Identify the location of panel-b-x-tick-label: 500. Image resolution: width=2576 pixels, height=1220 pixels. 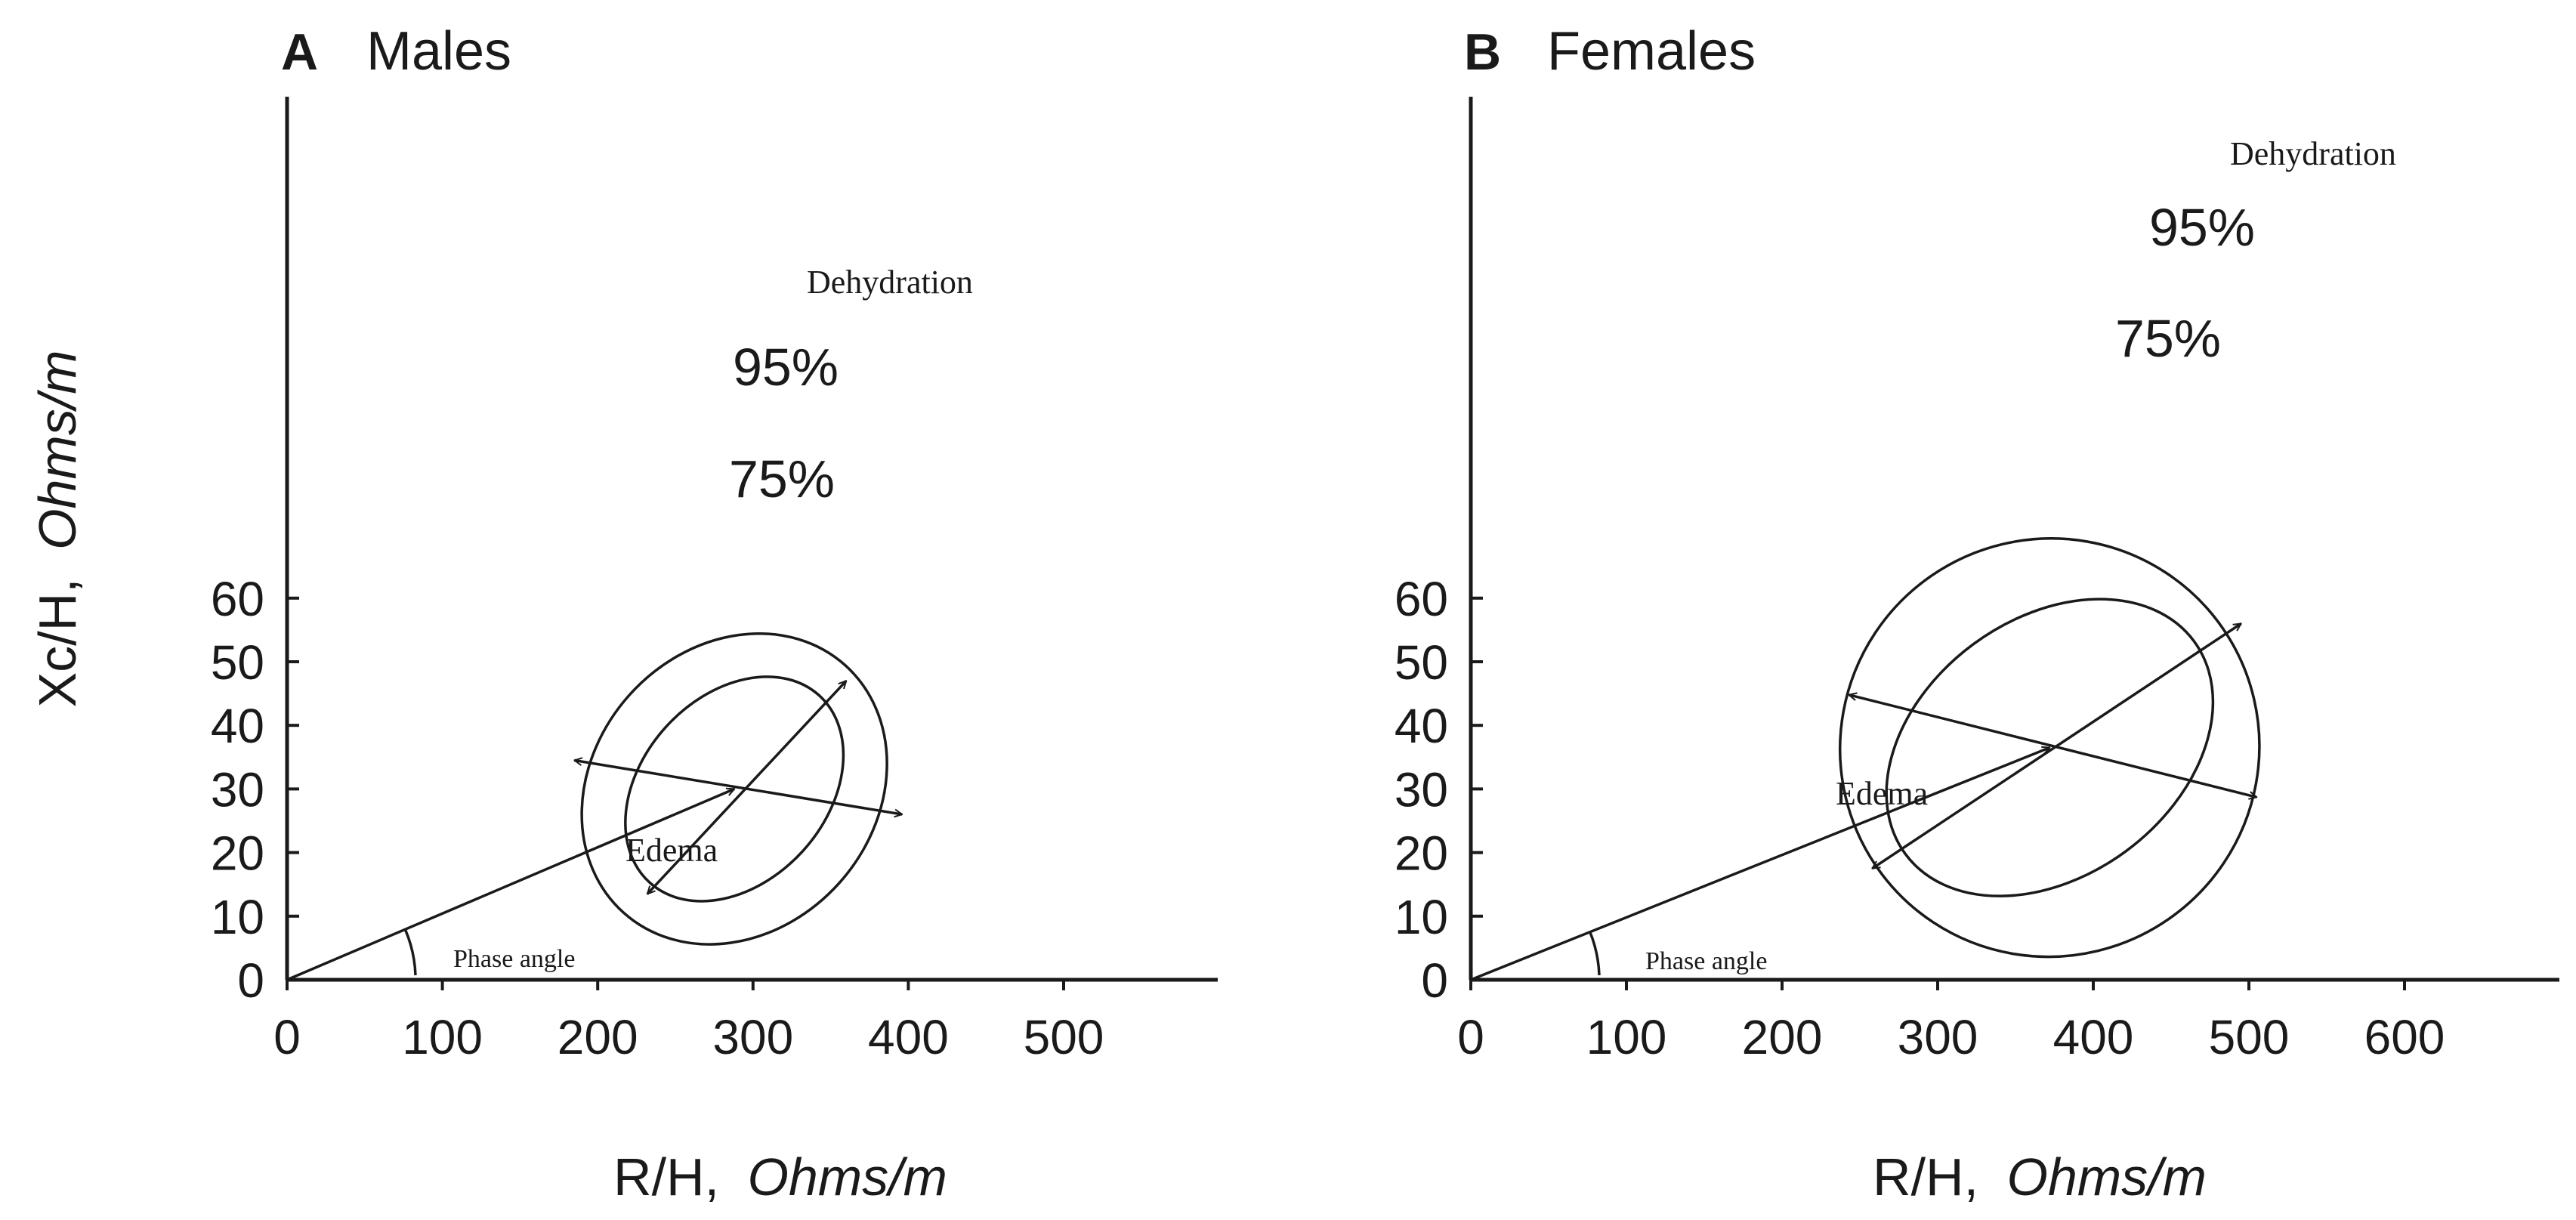
(2249, 1037).